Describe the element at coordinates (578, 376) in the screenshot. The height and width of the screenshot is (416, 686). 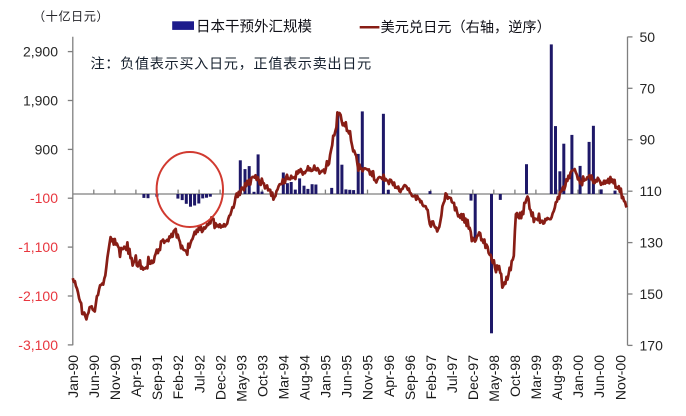
I see `svg-text: Jan-00` at that location.